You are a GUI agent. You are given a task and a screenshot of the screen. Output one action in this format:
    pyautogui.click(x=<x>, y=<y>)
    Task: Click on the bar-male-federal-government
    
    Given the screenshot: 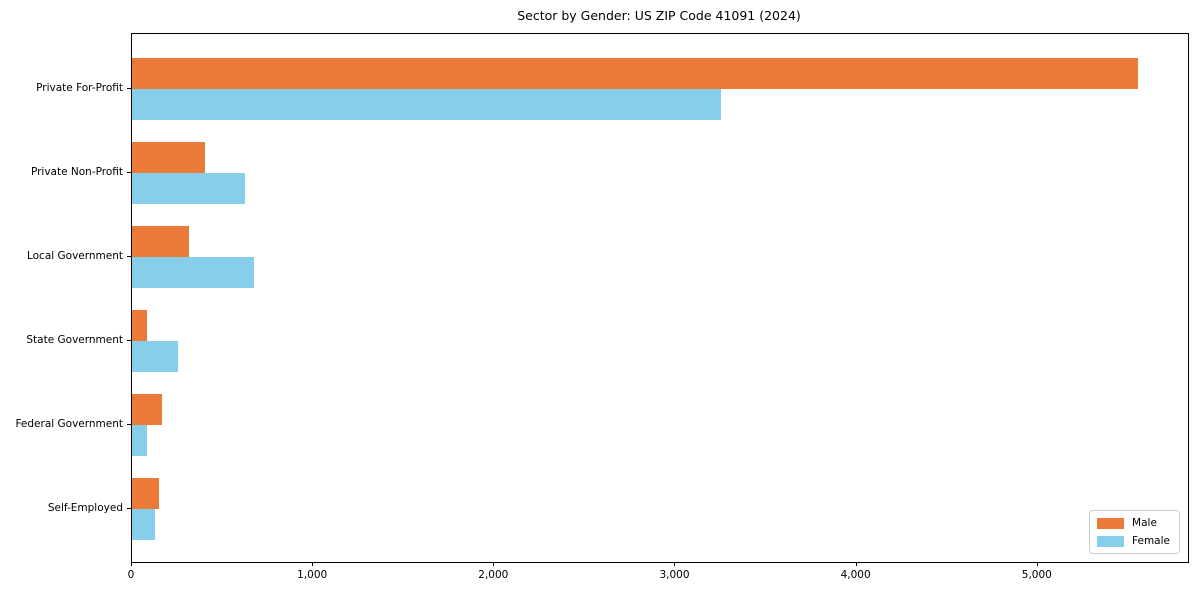 What is the action you would take?
    pyautogui.click(x=147, y=409)
    